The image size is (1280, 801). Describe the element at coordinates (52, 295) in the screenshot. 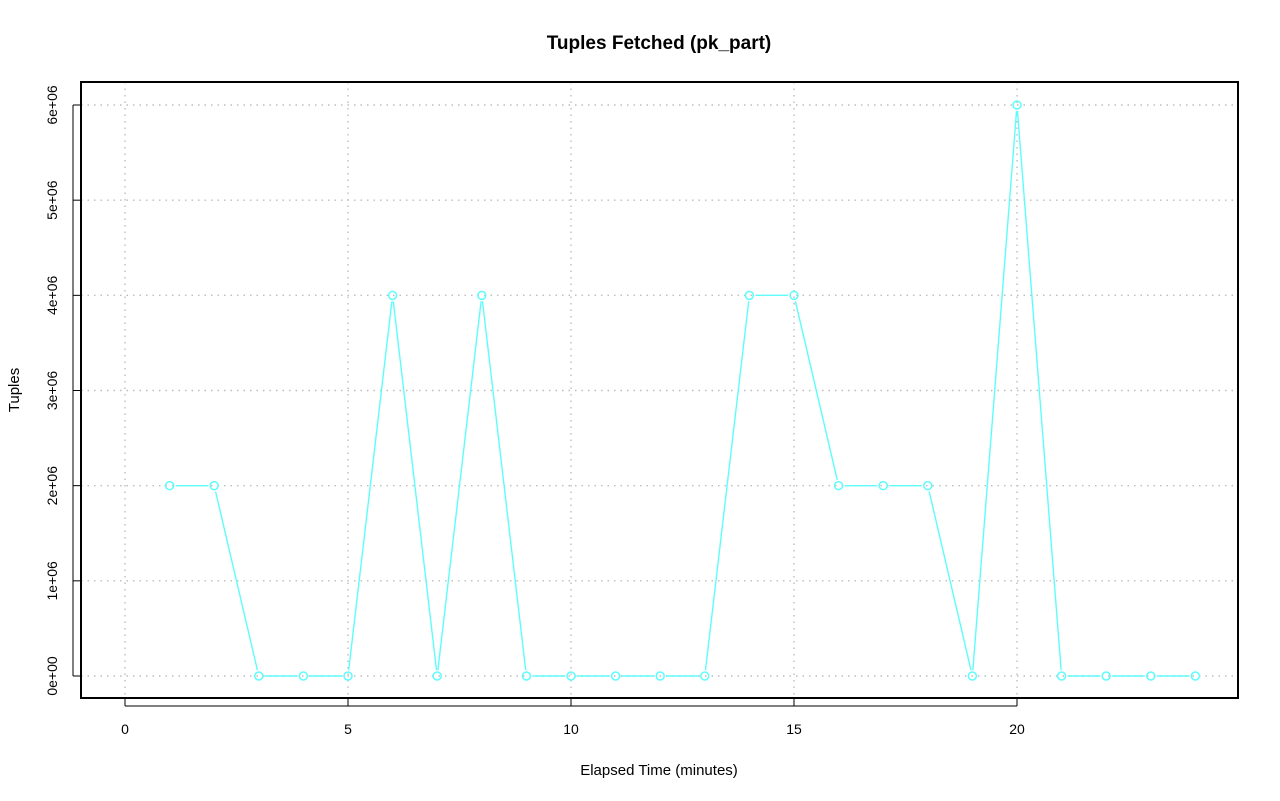

I see `y-tick-label: 4e+06` at that location.